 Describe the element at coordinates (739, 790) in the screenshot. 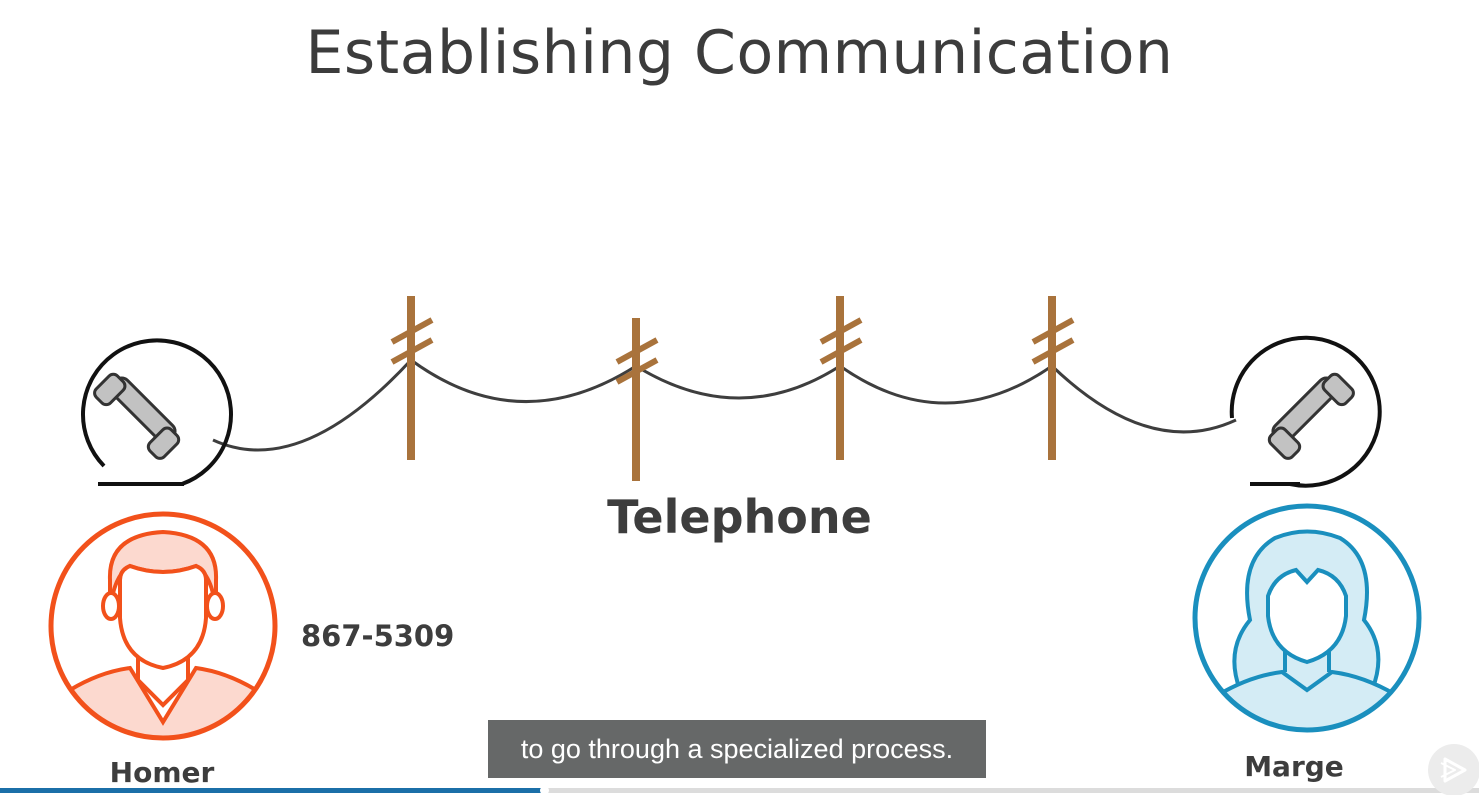

I see `progress-bar` at that location.